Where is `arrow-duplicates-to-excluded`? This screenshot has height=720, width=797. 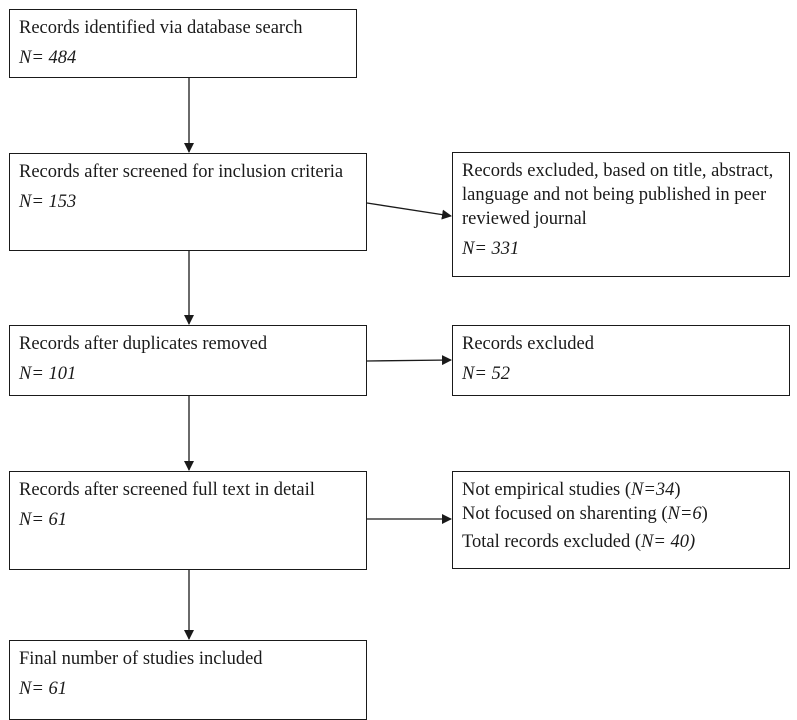 arrow-duplicates-to-excluded is located at coordinates (409, 360).